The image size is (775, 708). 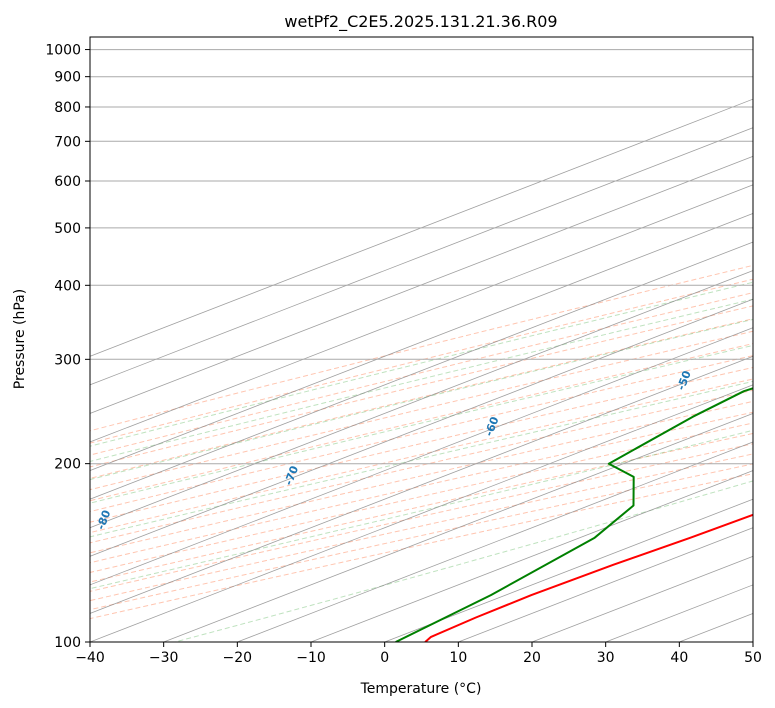 What do you see at coordinates (421, 689) in the screenshot?
I see `x-axis-label: Temperature (°C)` at bounding box center [421, 689].